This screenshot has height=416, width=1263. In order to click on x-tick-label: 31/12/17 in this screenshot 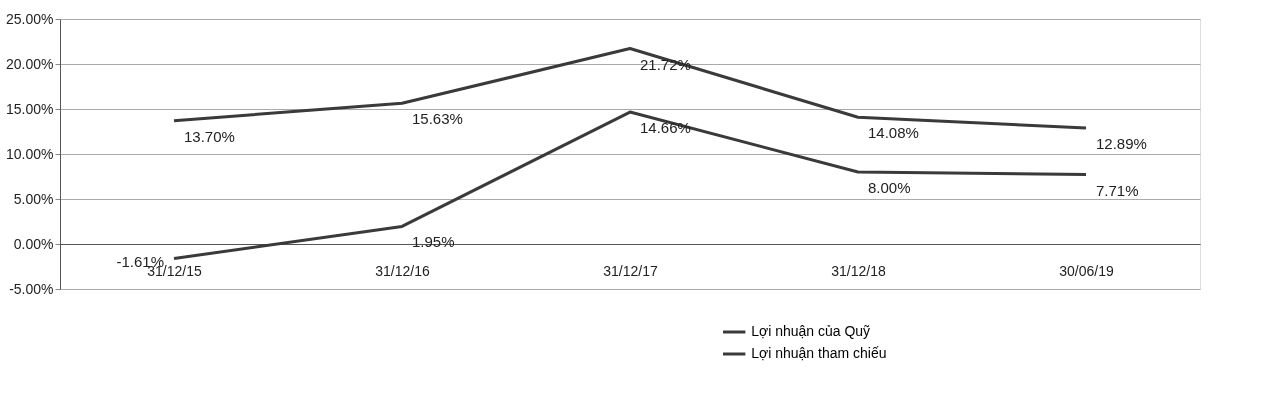, I will do `click(630, 270)`.